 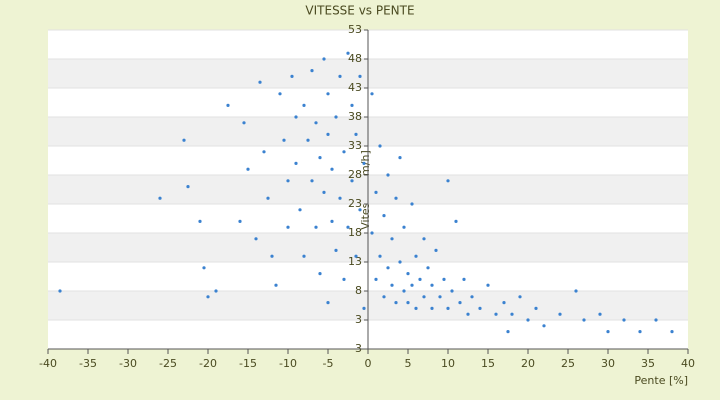 What do you see at coordinates (368, 363) in the screenshot?
I see `x-tick-label: 0` at bounding box center [368, 363].